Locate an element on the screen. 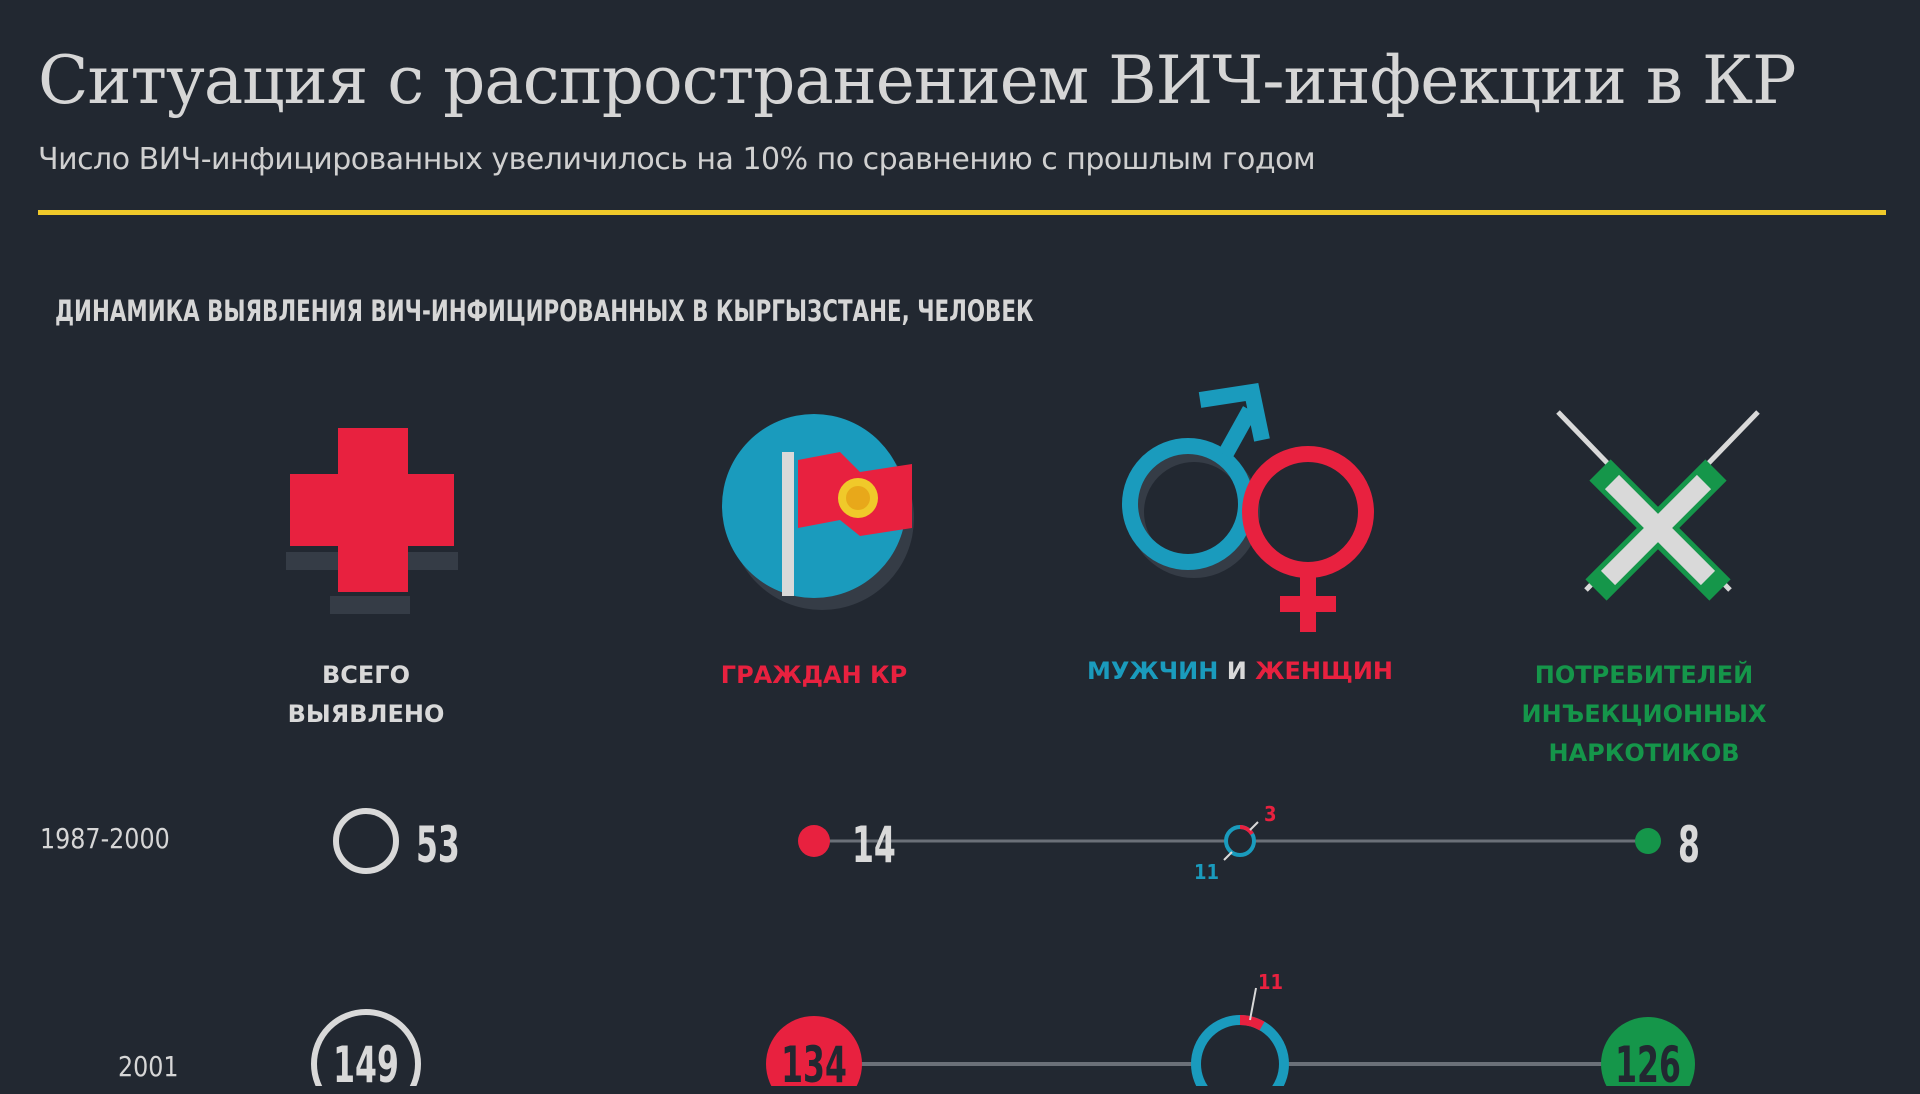 This screenshot has height=1094, width=1920. label-men: МУЖЧИН is located at coordinates (1152, 671).